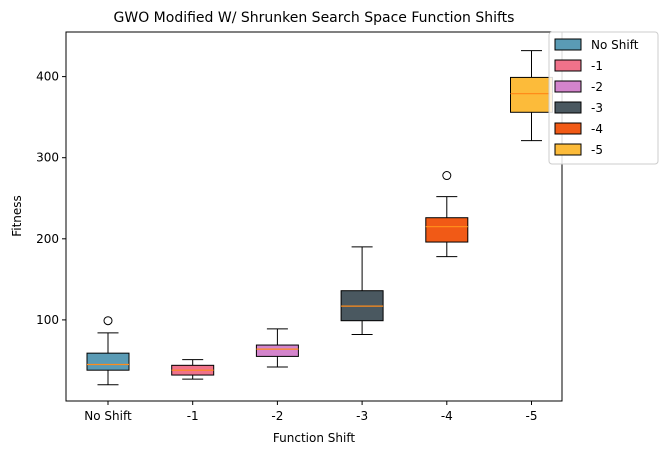 This screenshot has width=663, height=455. I want to click on legend-item: -2, so click(578, 87).